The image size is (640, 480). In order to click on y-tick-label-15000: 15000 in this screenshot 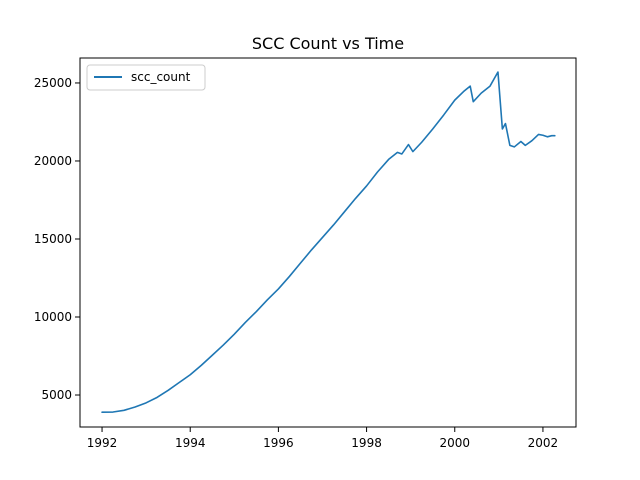, I will do `click(53, 239)`.